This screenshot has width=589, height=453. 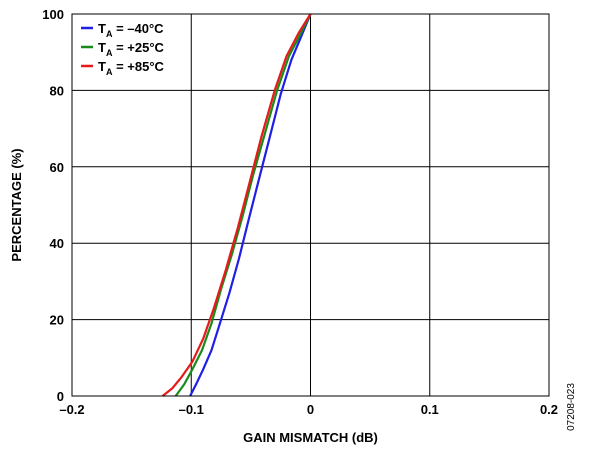 I want to click on x-axis-label: GAIN MISMATCH (dB), so click(x=310, y=437).